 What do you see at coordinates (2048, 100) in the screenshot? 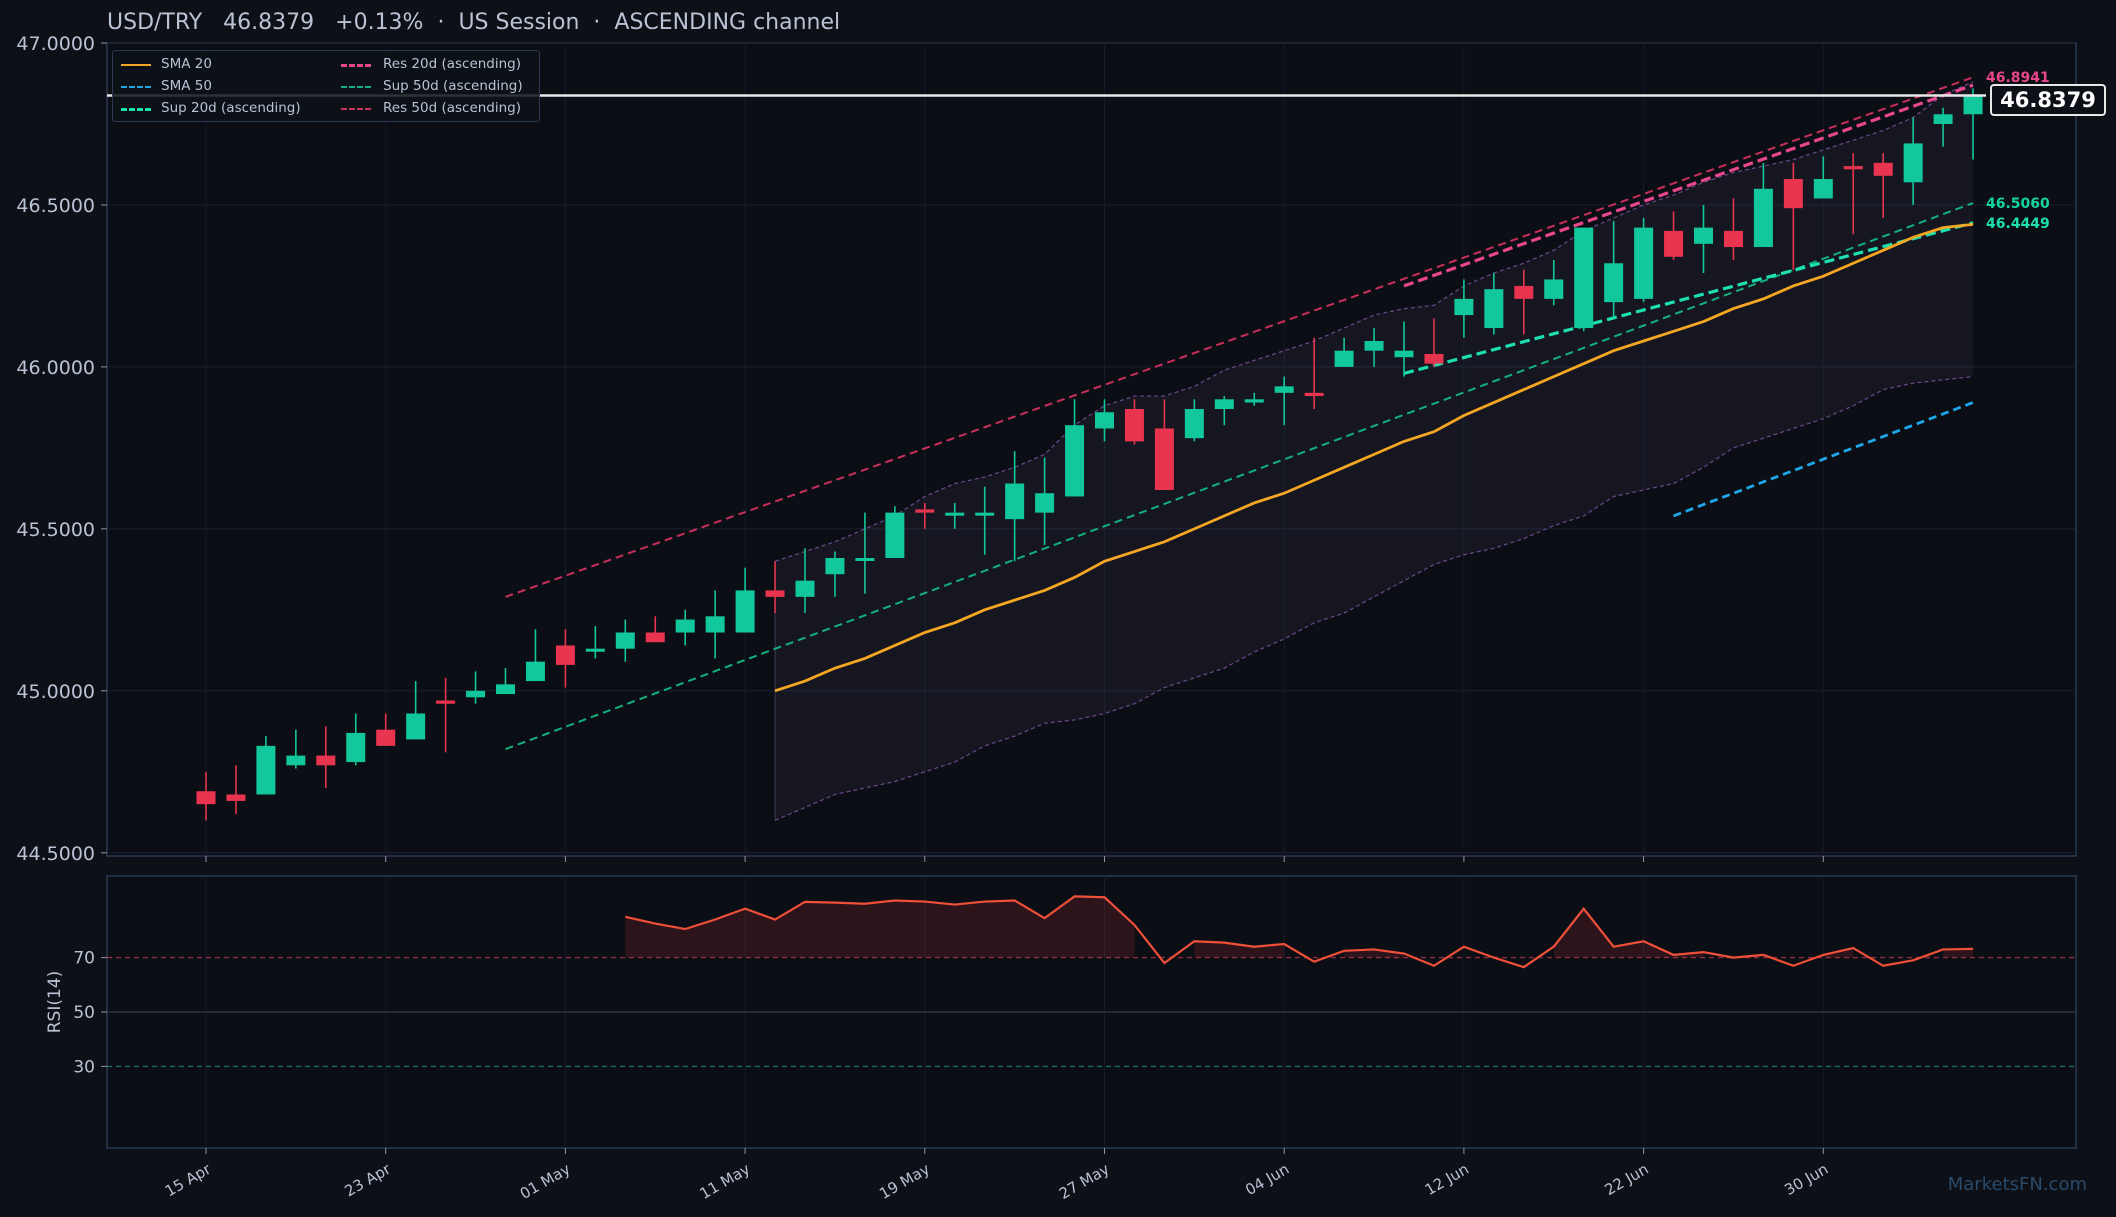
I see `last-price-tag: 46.8379` at bounding box center [2048, 100].